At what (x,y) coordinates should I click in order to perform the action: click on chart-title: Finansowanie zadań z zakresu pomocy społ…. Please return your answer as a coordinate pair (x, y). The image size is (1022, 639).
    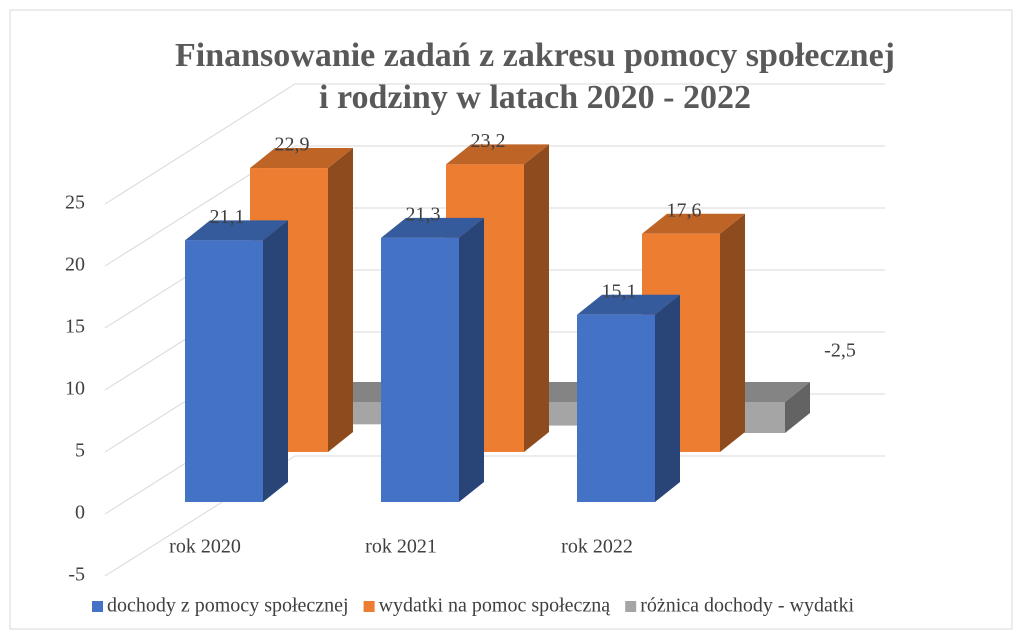
    Looking at the image, I should click on (535, 55).